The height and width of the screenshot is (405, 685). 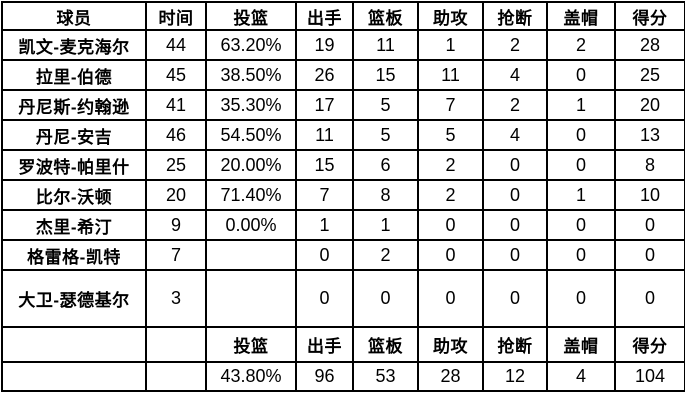 I want to click on rebounds-cell: 1, so click(x=385, y=225).